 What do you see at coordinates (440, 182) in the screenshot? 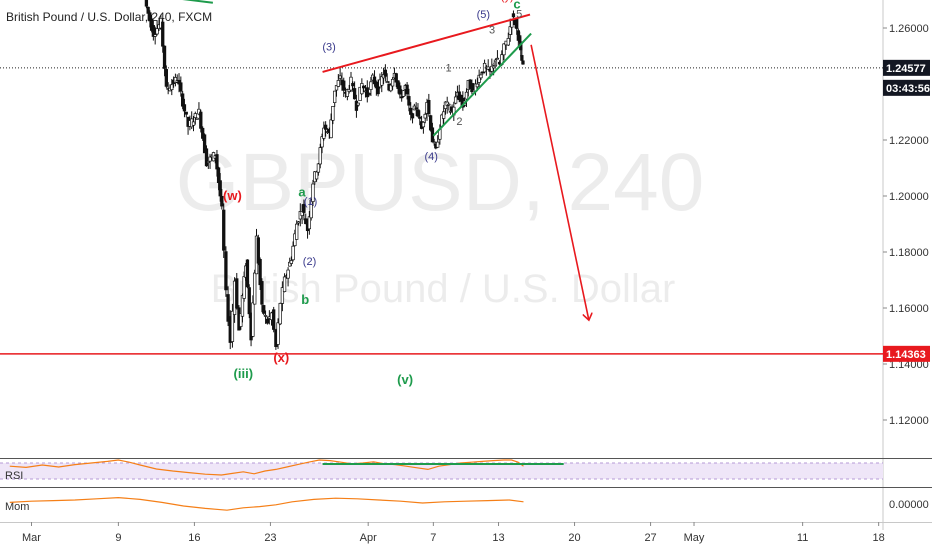
I see `watermark-symbol: GBPUSD, 240` at bounding box center [440, 182].